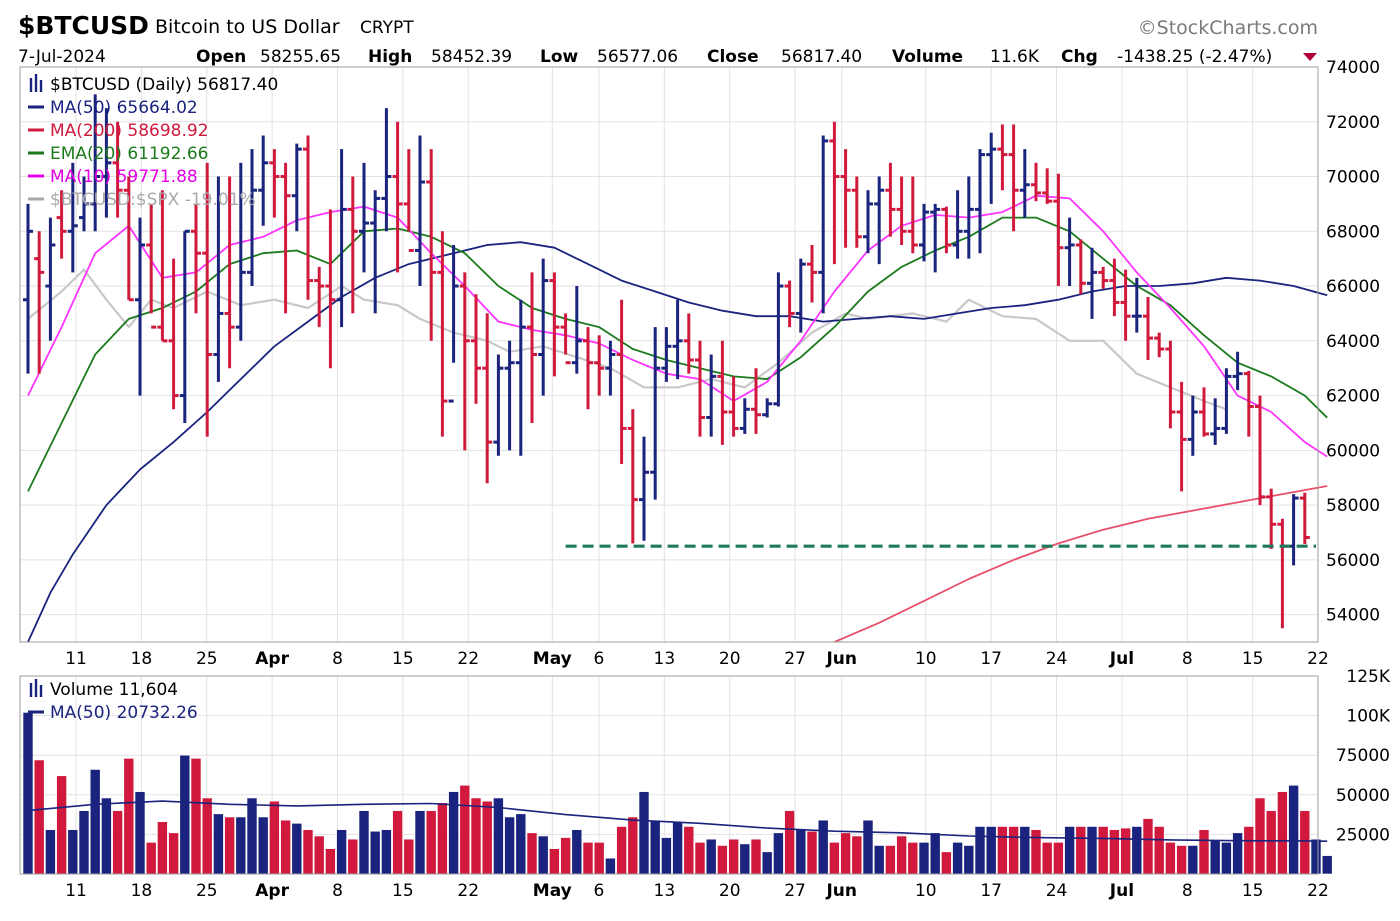 The height and width of the screenshot is (921, 1400). Describe the element at coordinates (991, 891) in the screenshot. I see `volume-x-tick-label: 17` at that location.